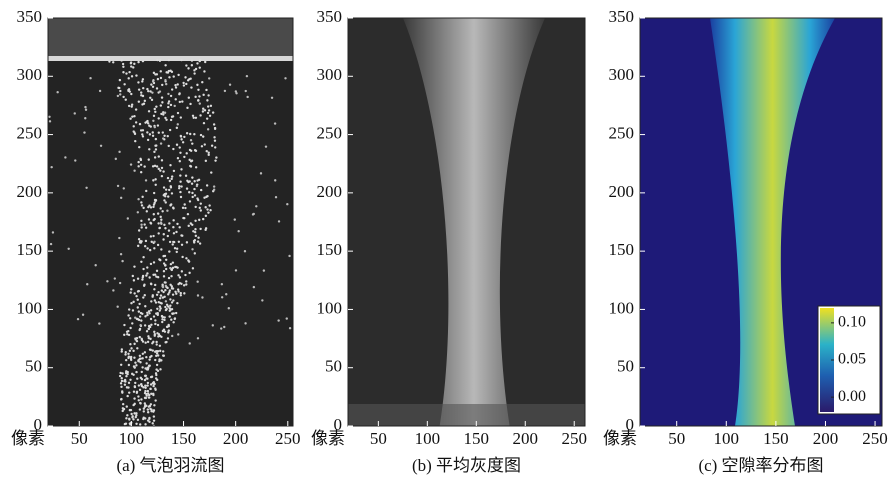 Image resolution: width=894 pixels, height=484 pixels. Describe the element at coordinates (625, 366) in the screenshot. I see `y-tick-label: 50` at that location.